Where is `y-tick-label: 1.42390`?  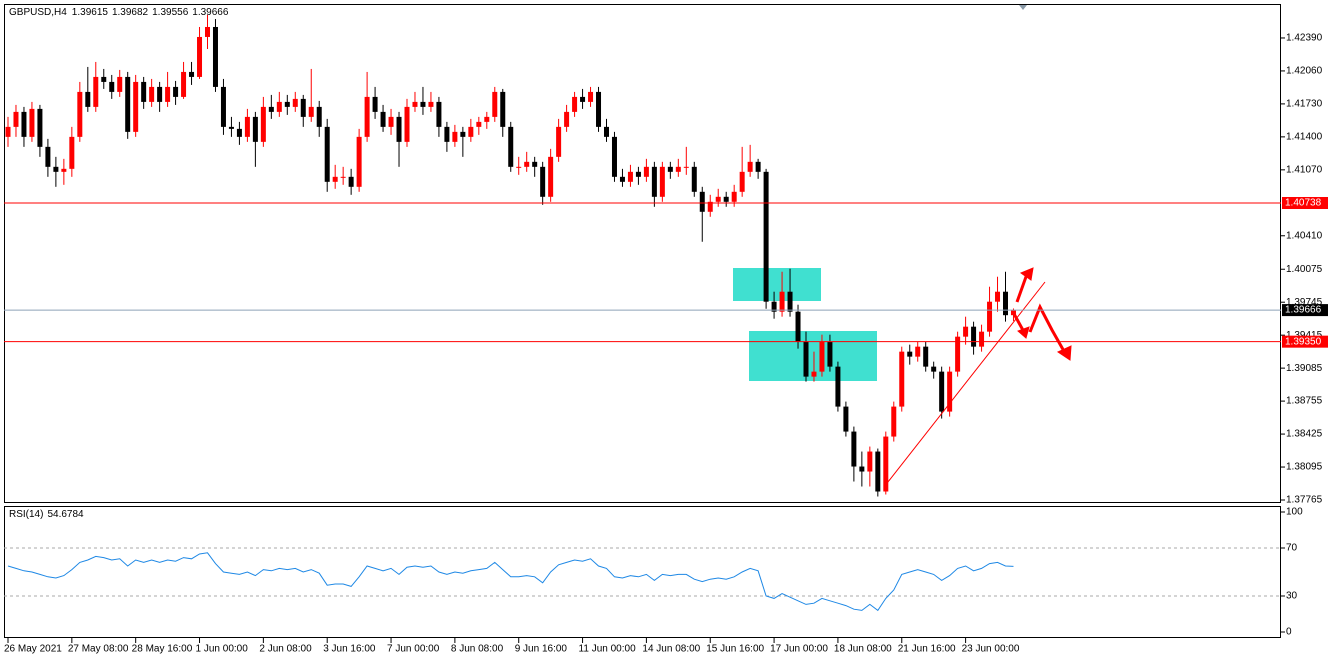
y-tick-label: 1.42390 is located at coordinates (1304, 38).